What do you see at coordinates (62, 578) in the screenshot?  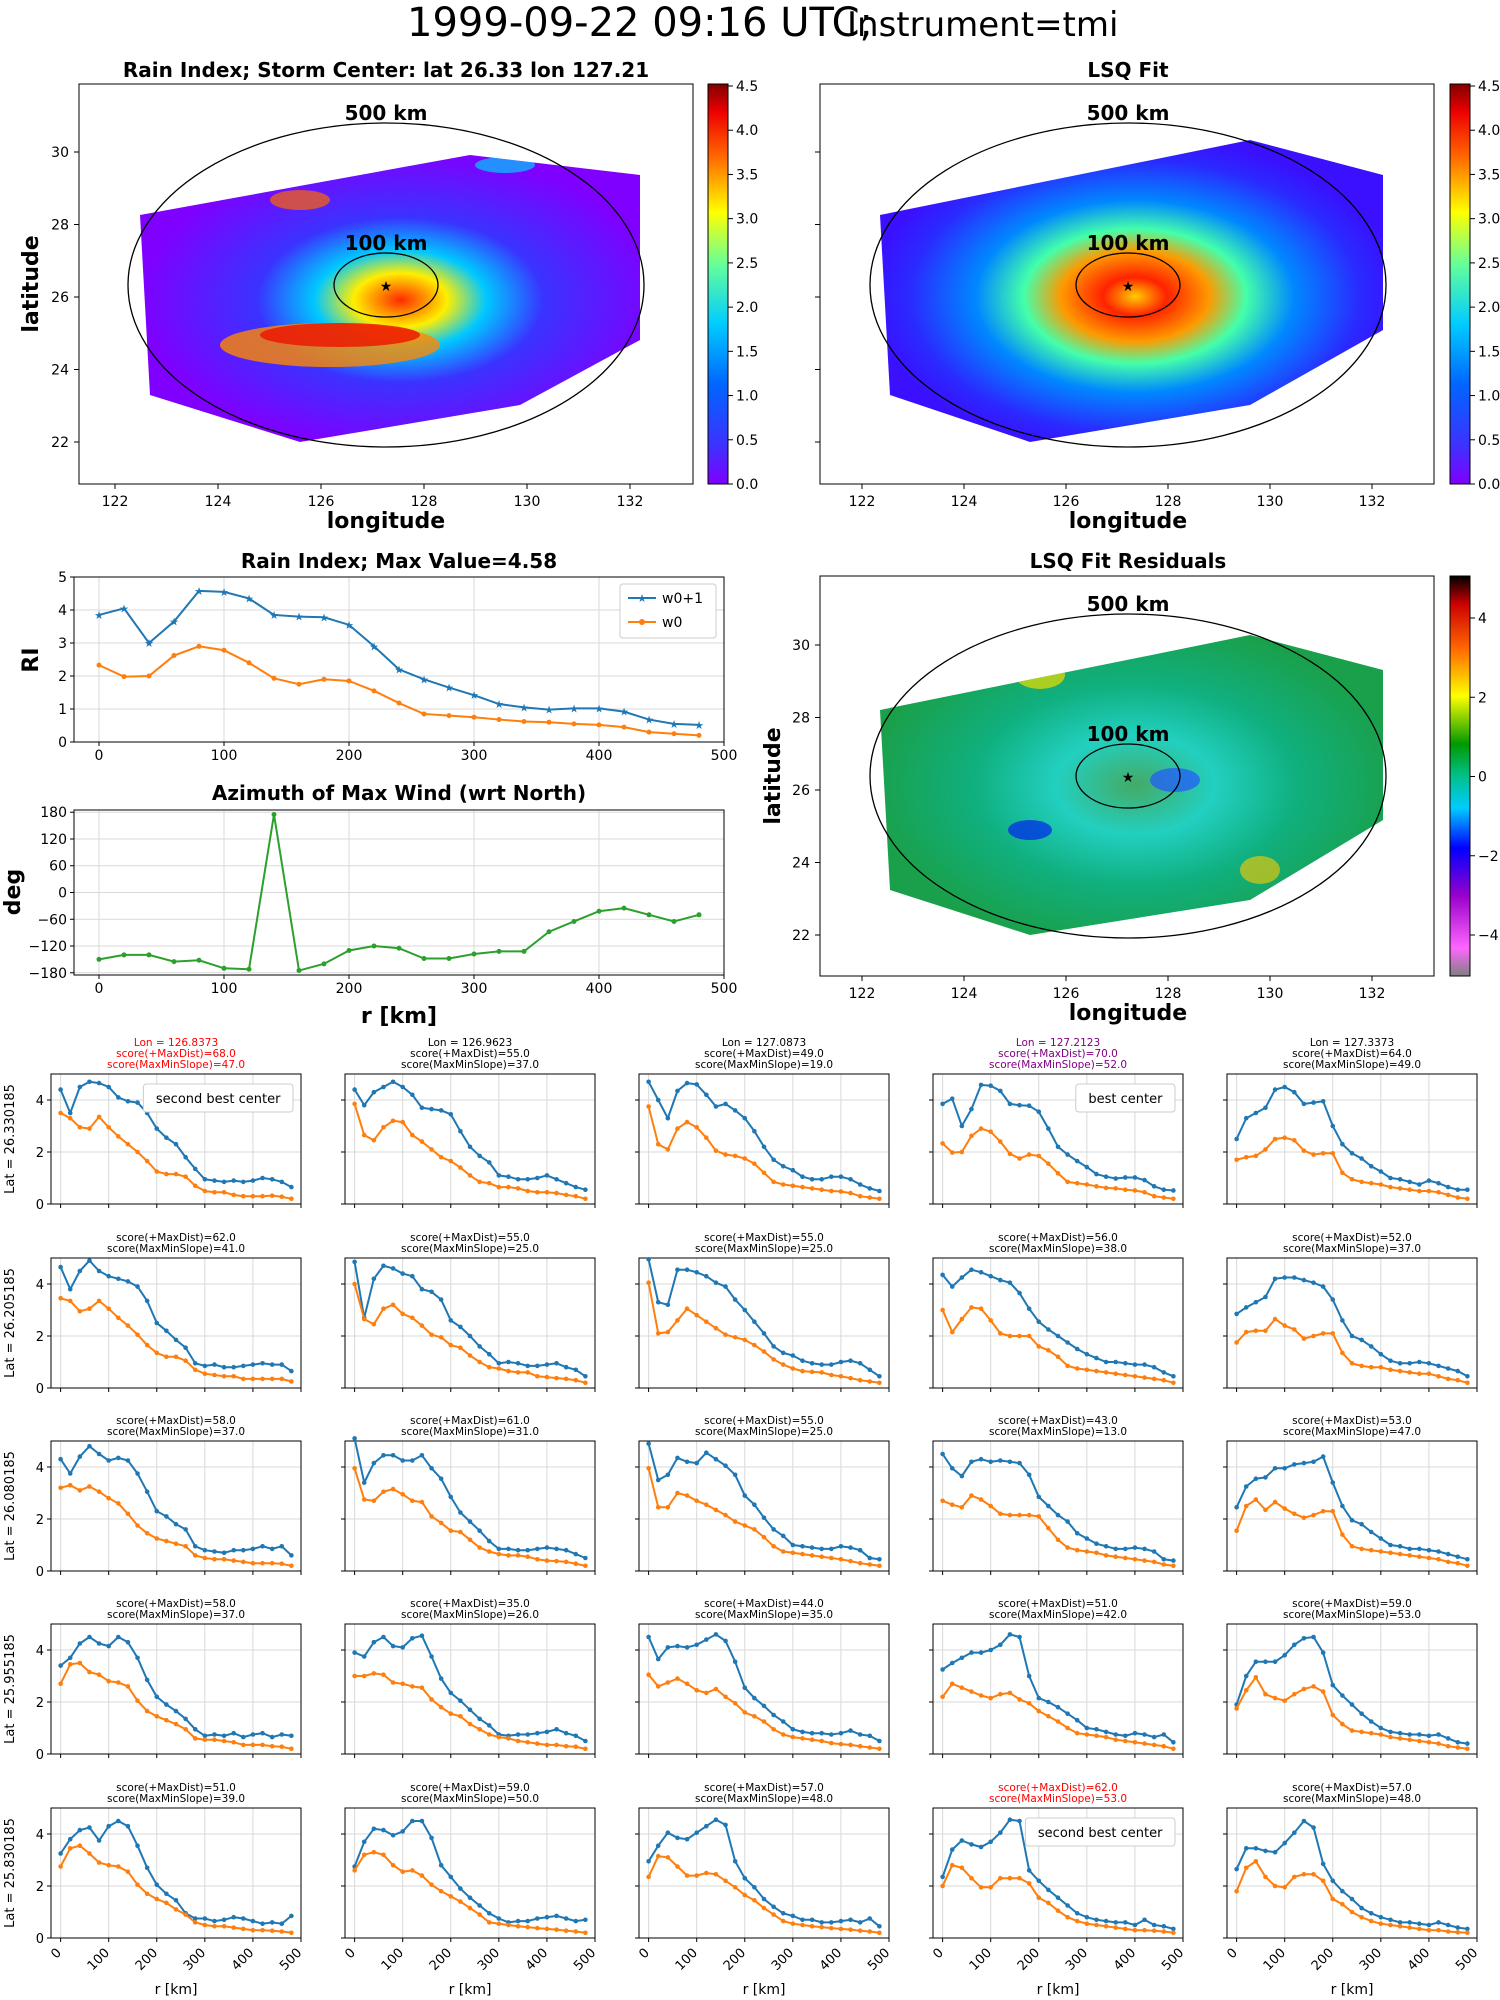 I see `y-tick-label: 5` at bounding box center [62, 578].